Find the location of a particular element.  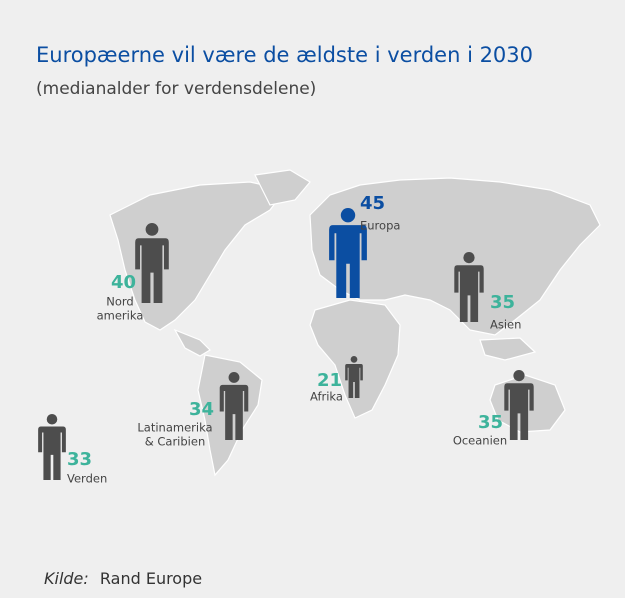

region-label: Nord is located at coordinates (119, 302).